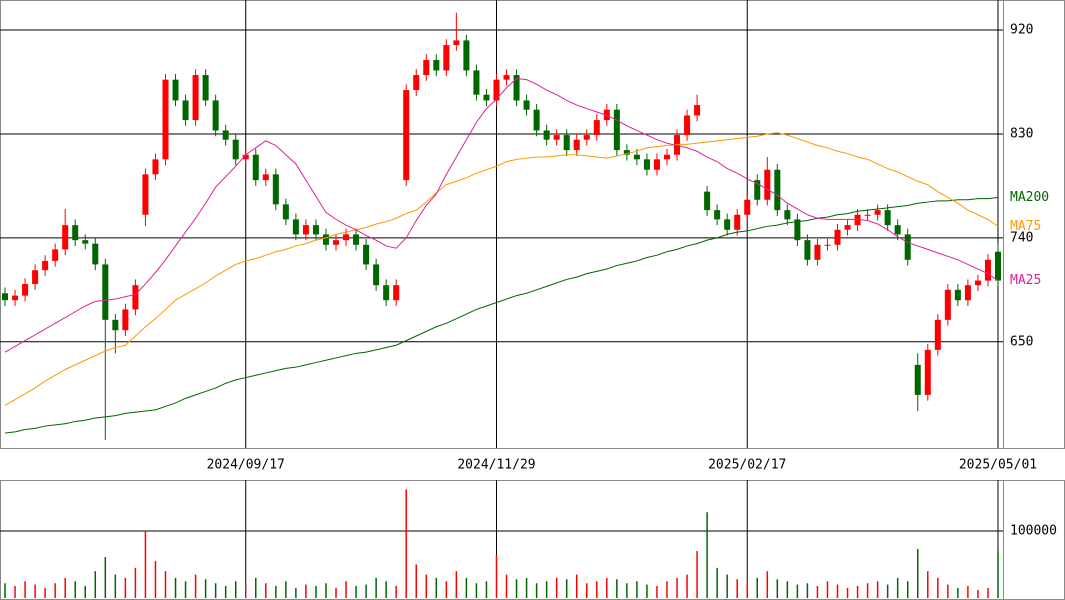  Describe the element at coordinates (246, 465) in the screenshot. I see `x-tick-label: 2024/09/17` at that location.